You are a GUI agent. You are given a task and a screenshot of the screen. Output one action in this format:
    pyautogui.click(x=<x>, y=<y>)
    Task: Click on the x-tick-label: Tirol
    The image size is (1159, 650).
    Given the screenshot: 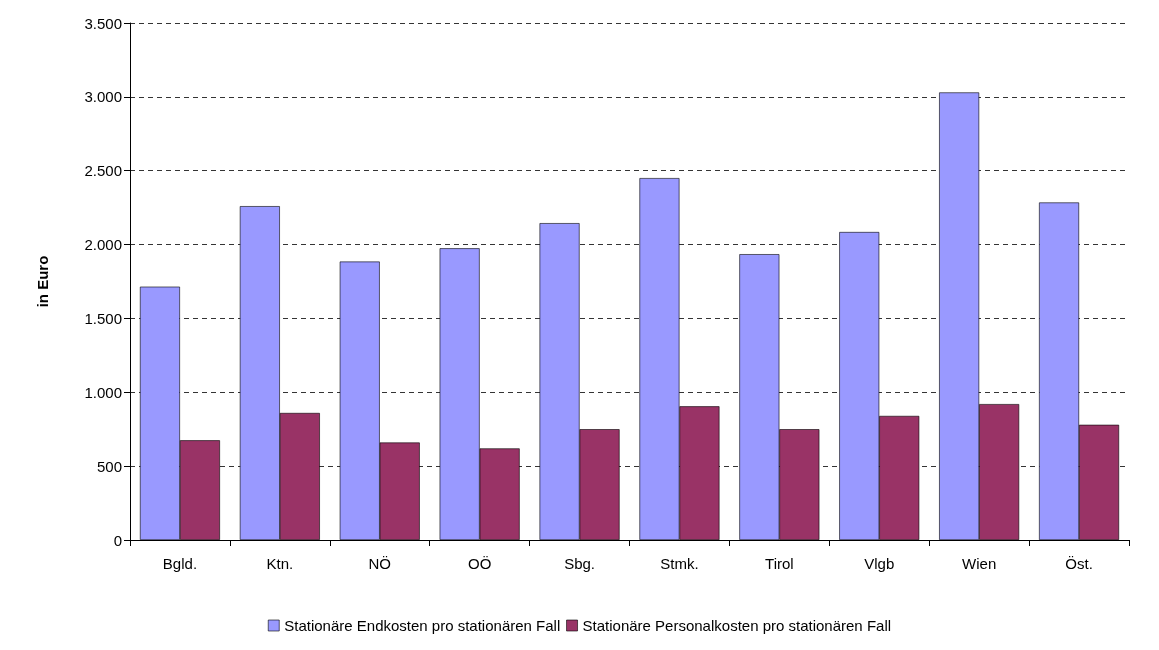 What is the action you would take?
    pyautogui.click(x=779, y=563)
    